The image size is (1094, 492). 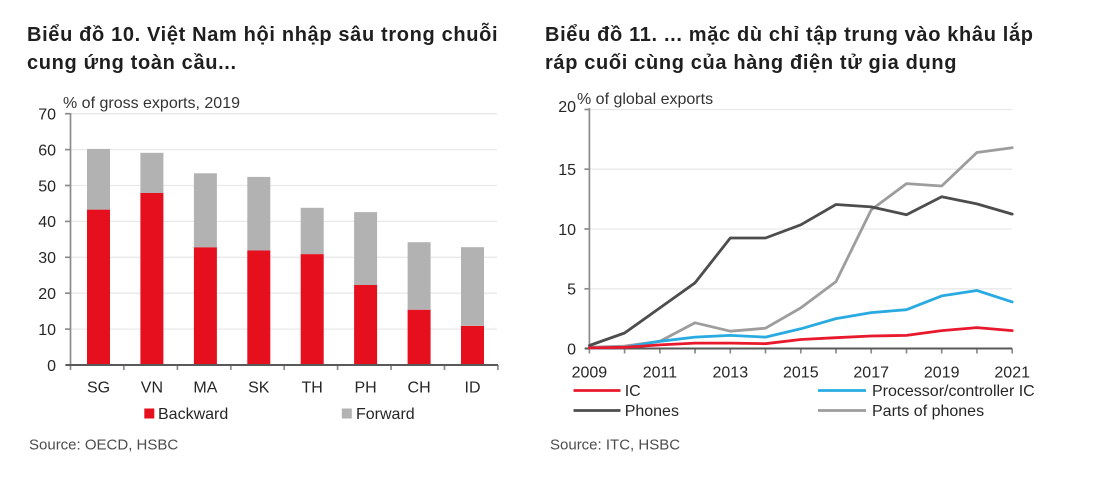 What do you see at coordinates (151, 103) in the screenshot?
I see `svg-text: % of gross exports, 2019` at bounding box center [151, 103].